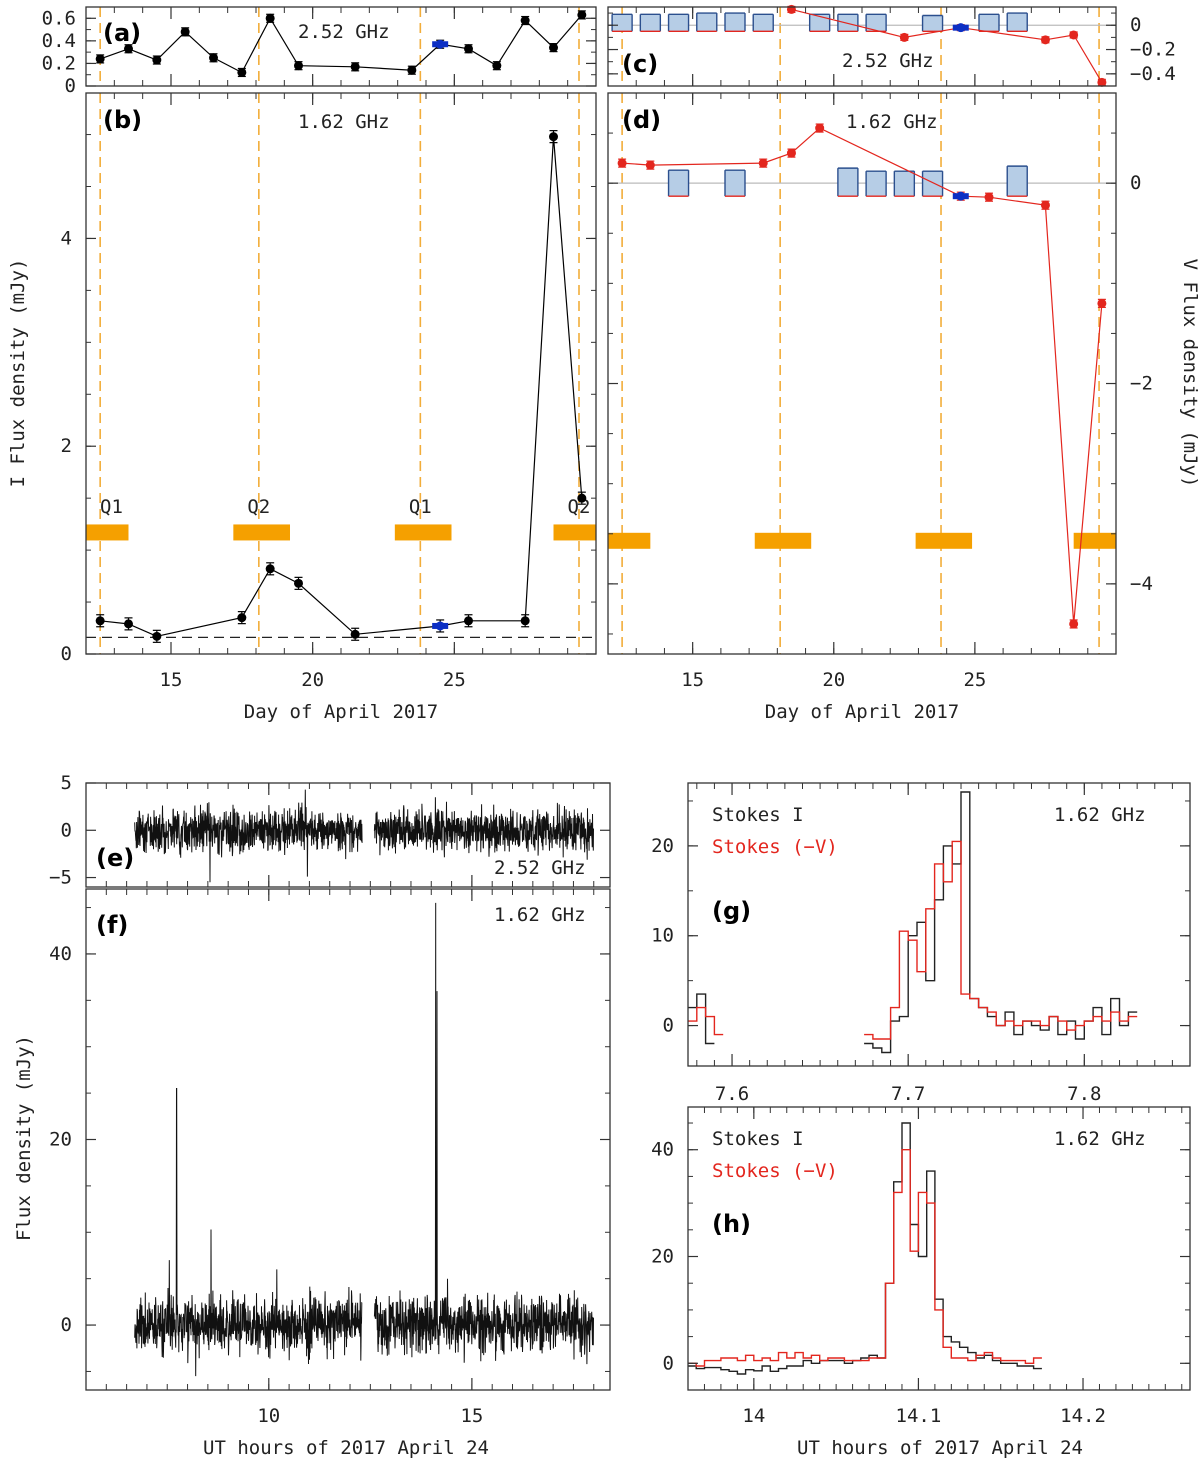  Describe the element at coordinates (753, 1416) in the screenshot. I see `x-tick-label: 14` at that location.